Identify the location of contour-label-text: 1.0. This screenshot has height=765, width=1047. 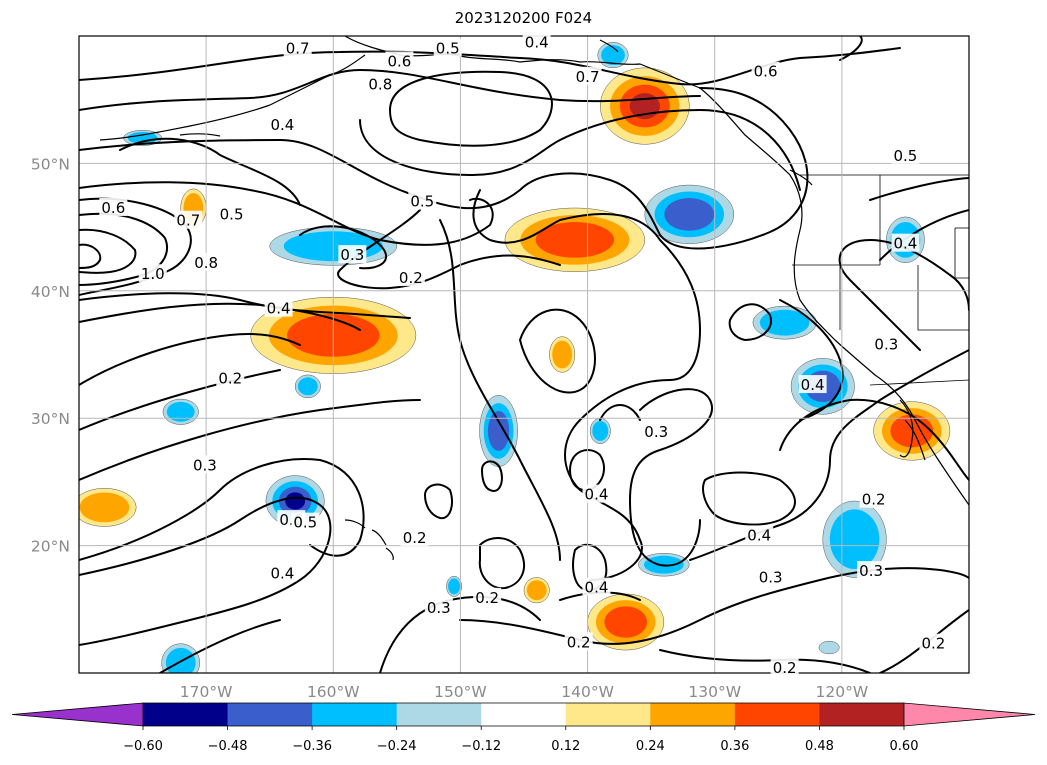
(153, 274).